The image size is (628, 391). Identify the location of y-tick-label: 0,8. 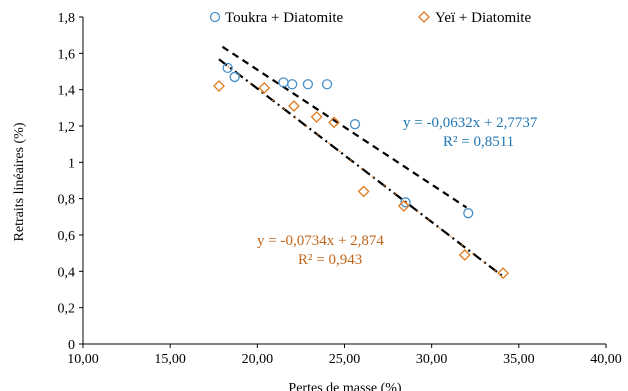
(67, 200).